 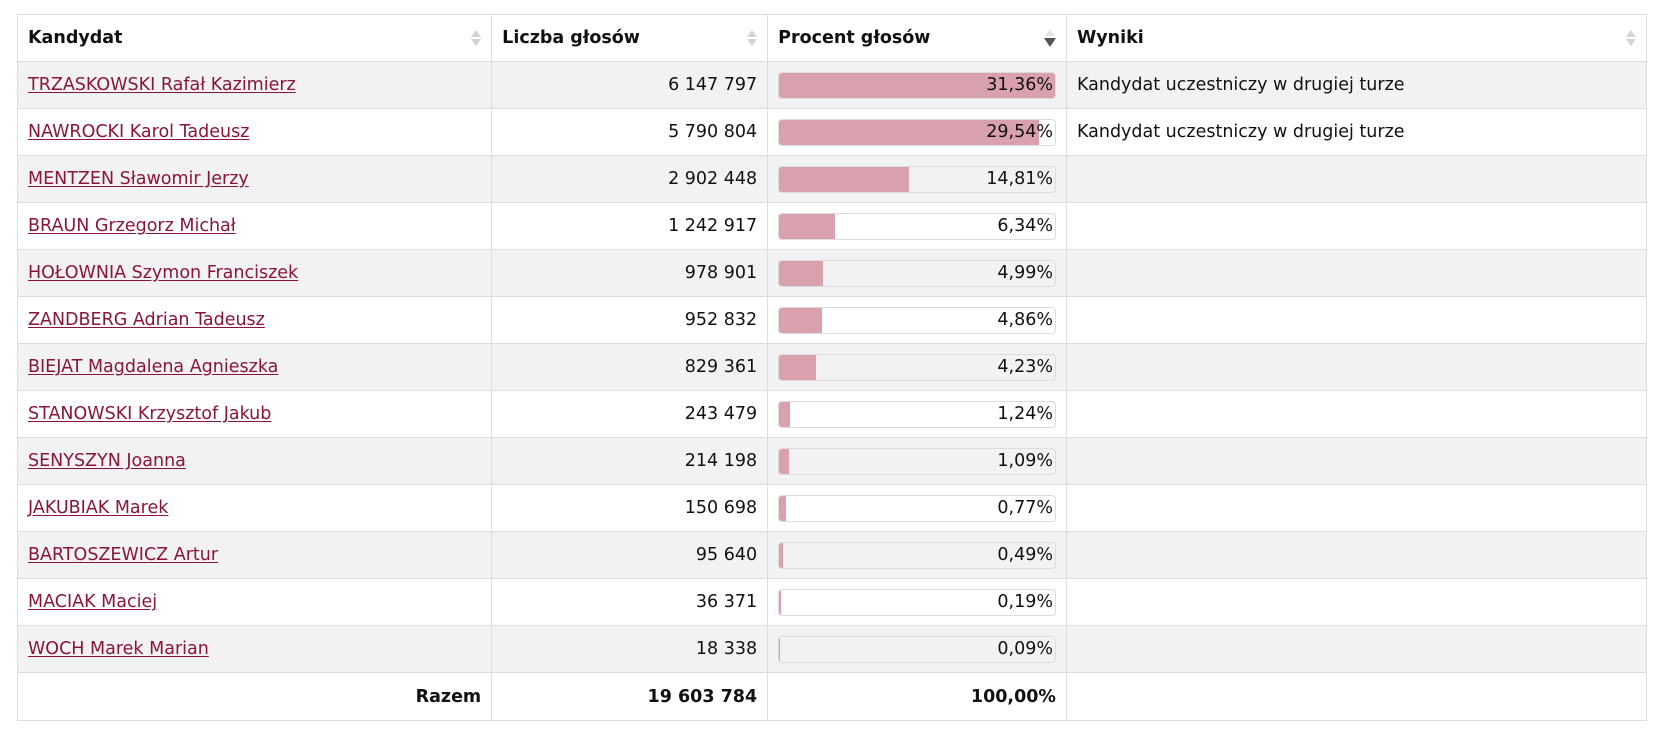 I want to click on percent-label: 31,36%, so click(x=1019, y=85).